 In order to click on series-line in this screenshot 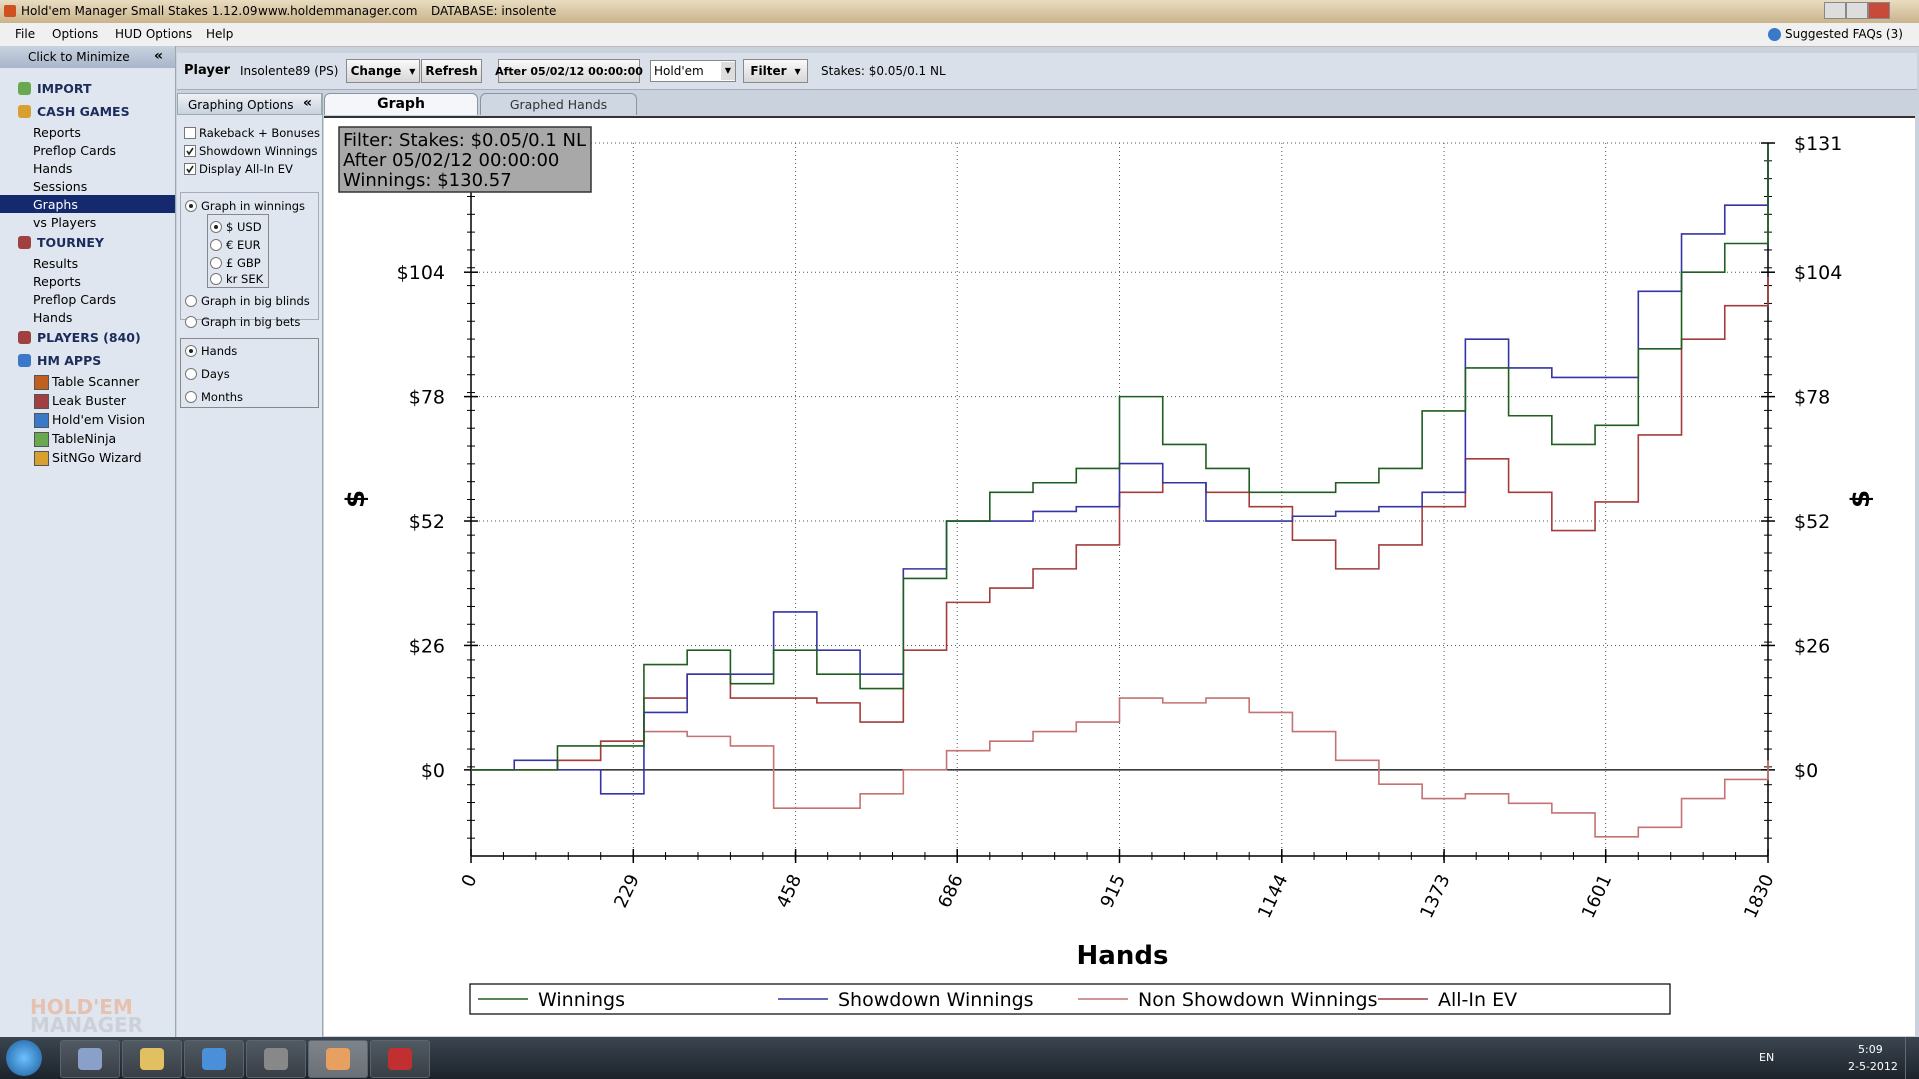, I will do `click(1120, 767)`.